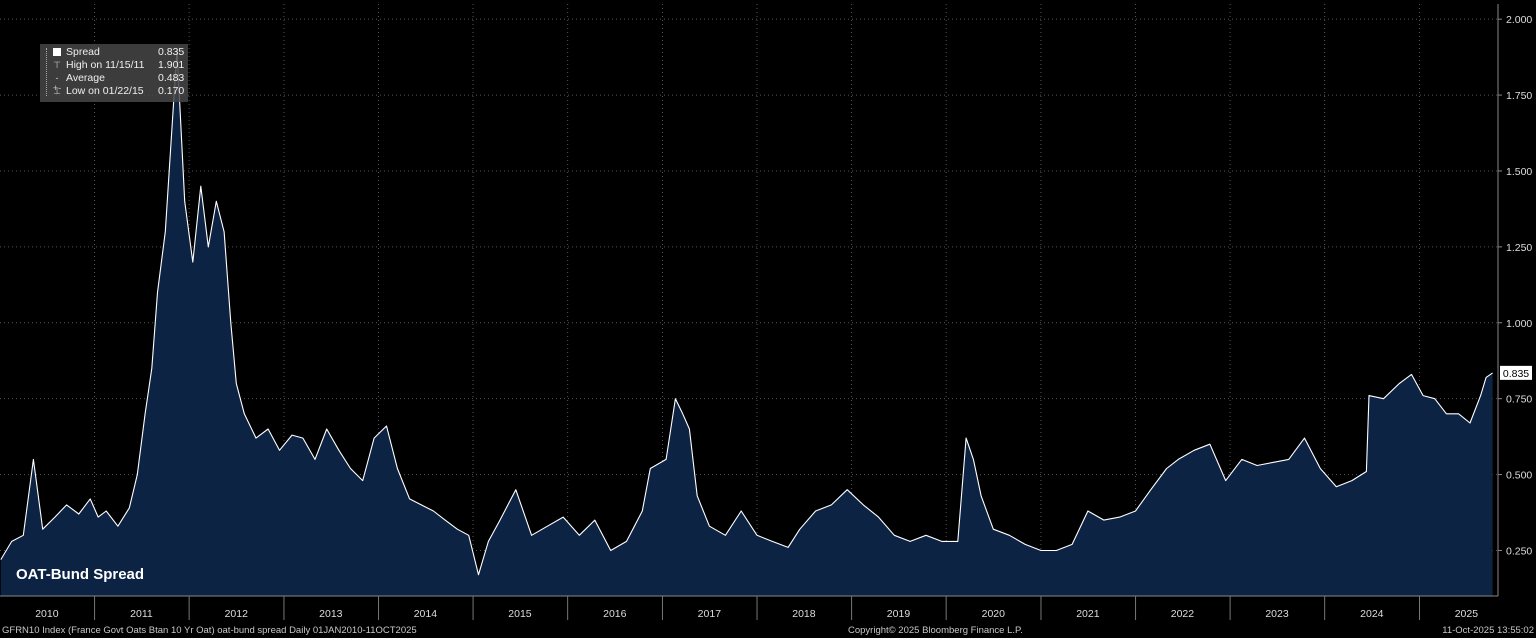 Image resolution: width=1536 pixels, height=638 pixels. Describe the element at coordinates (1372, 614) in the screenshot. I see `x-tick-label: 2024` at that location.